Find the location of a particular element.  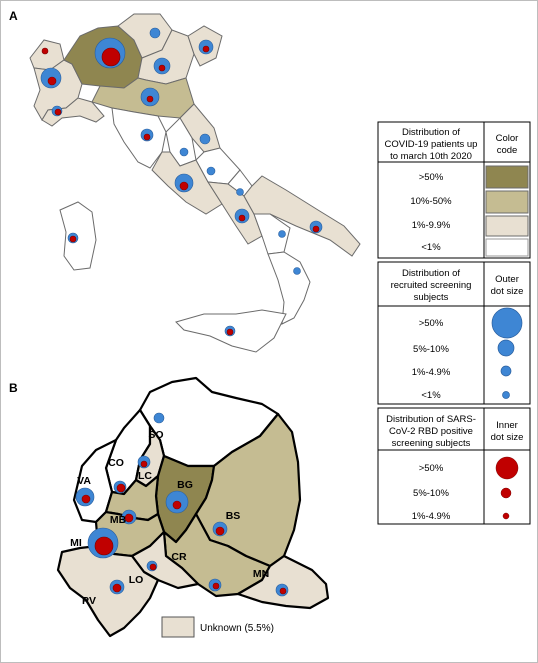

label-lo: LO is located at coordinates (136, 580).